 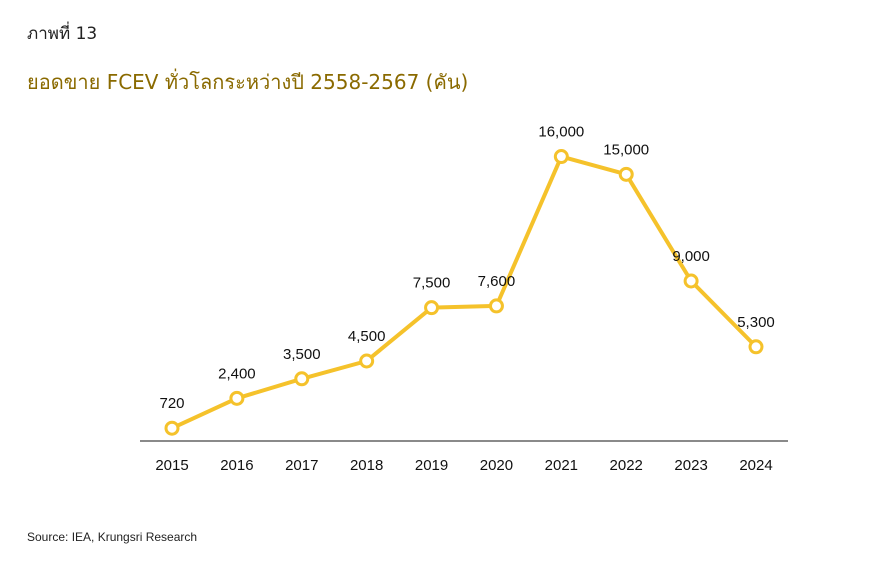 What do you see at coordinates (496, 465) in the screenshot?
I see `x-tick-label-2020: 2020` at bounding box center [496, 465].